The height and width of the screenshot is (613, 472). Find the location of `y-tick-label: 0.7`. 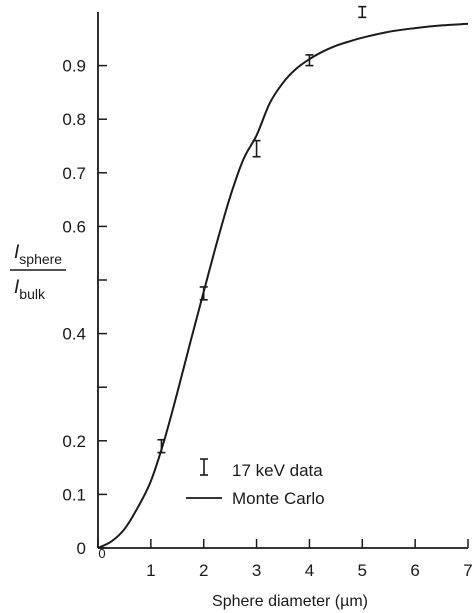

y-tick-label: 0.7 is located at coordinates (74, 173).